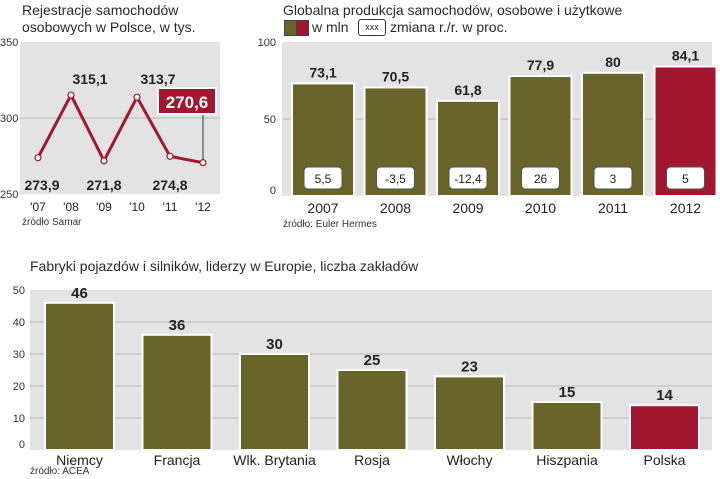  What do you see at coordinates (103, 185) in the screenshot?
I see `registrations-value-label: 271,8` at bounding box center [103, 185].